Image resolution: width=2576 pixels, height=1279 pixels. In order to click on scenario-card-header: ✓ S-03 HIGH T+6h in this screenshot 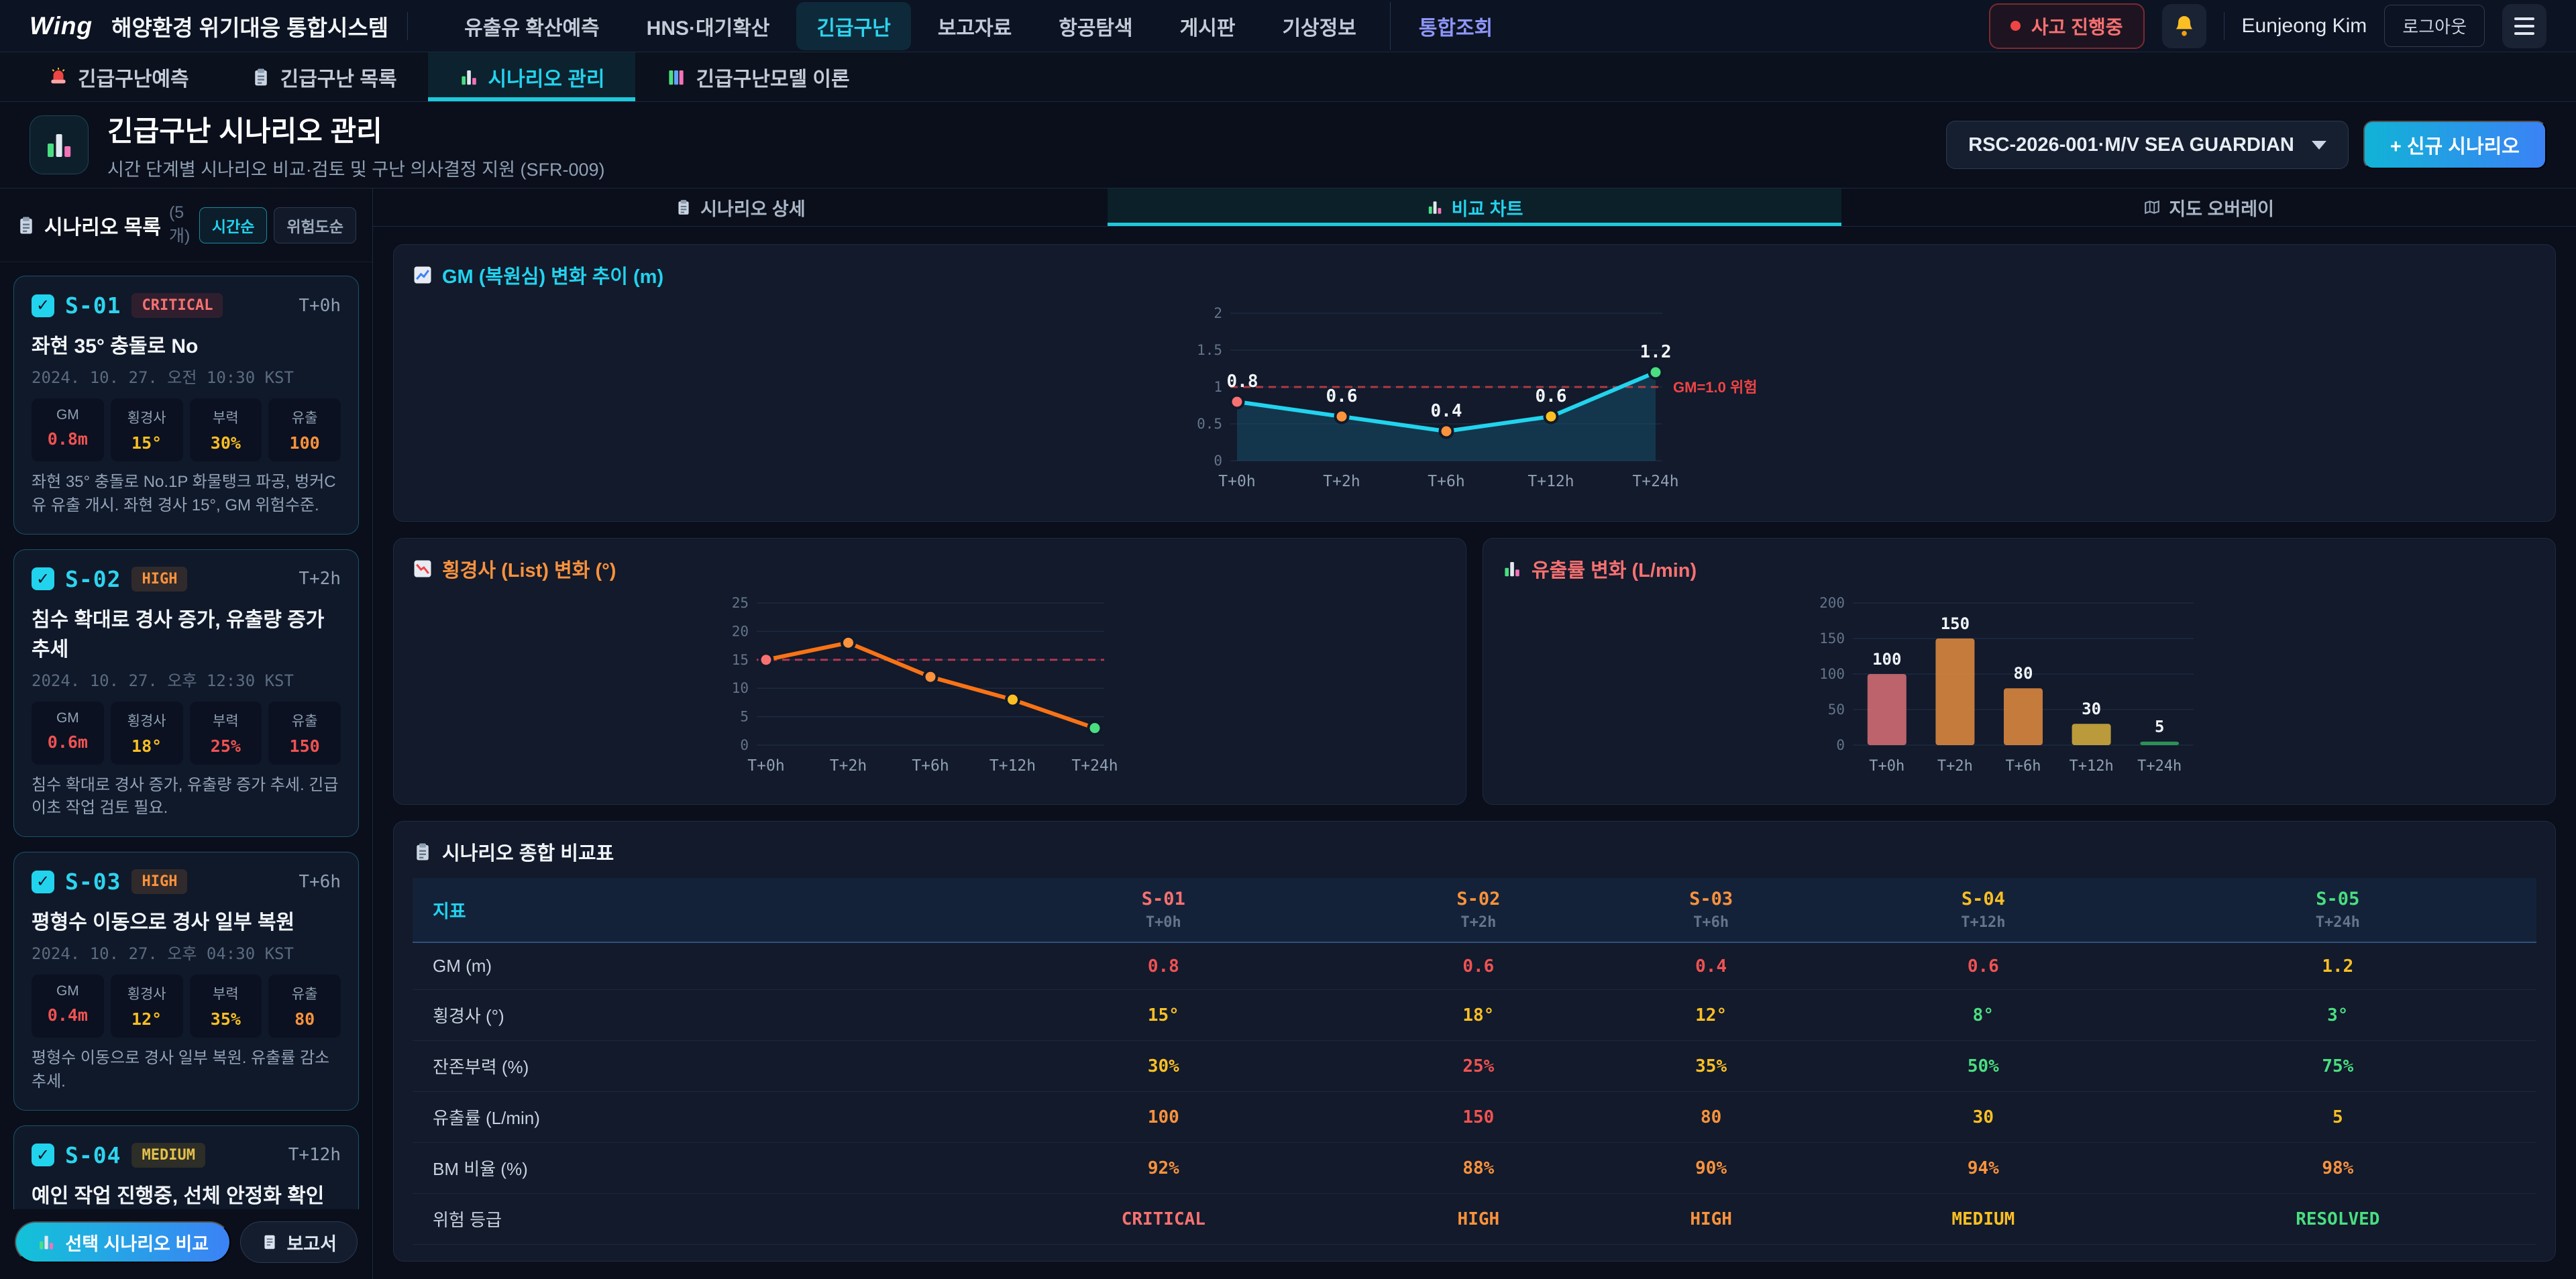, I will do `click(186, 882)`.